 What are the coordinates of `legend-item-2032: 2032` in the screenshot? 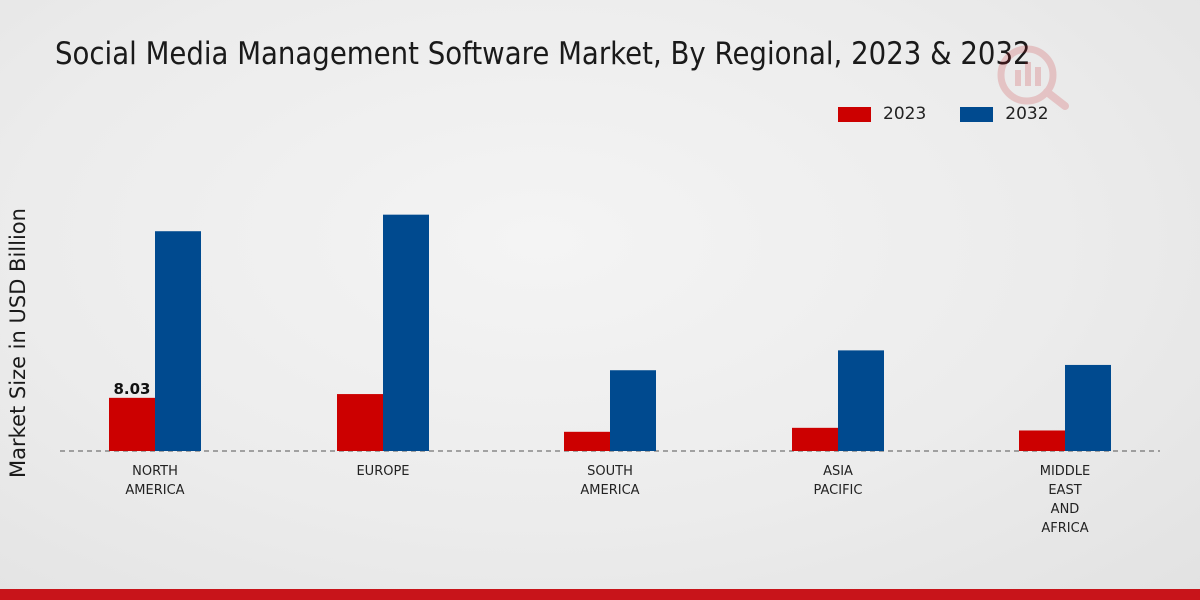 It's located at (1004, 114).